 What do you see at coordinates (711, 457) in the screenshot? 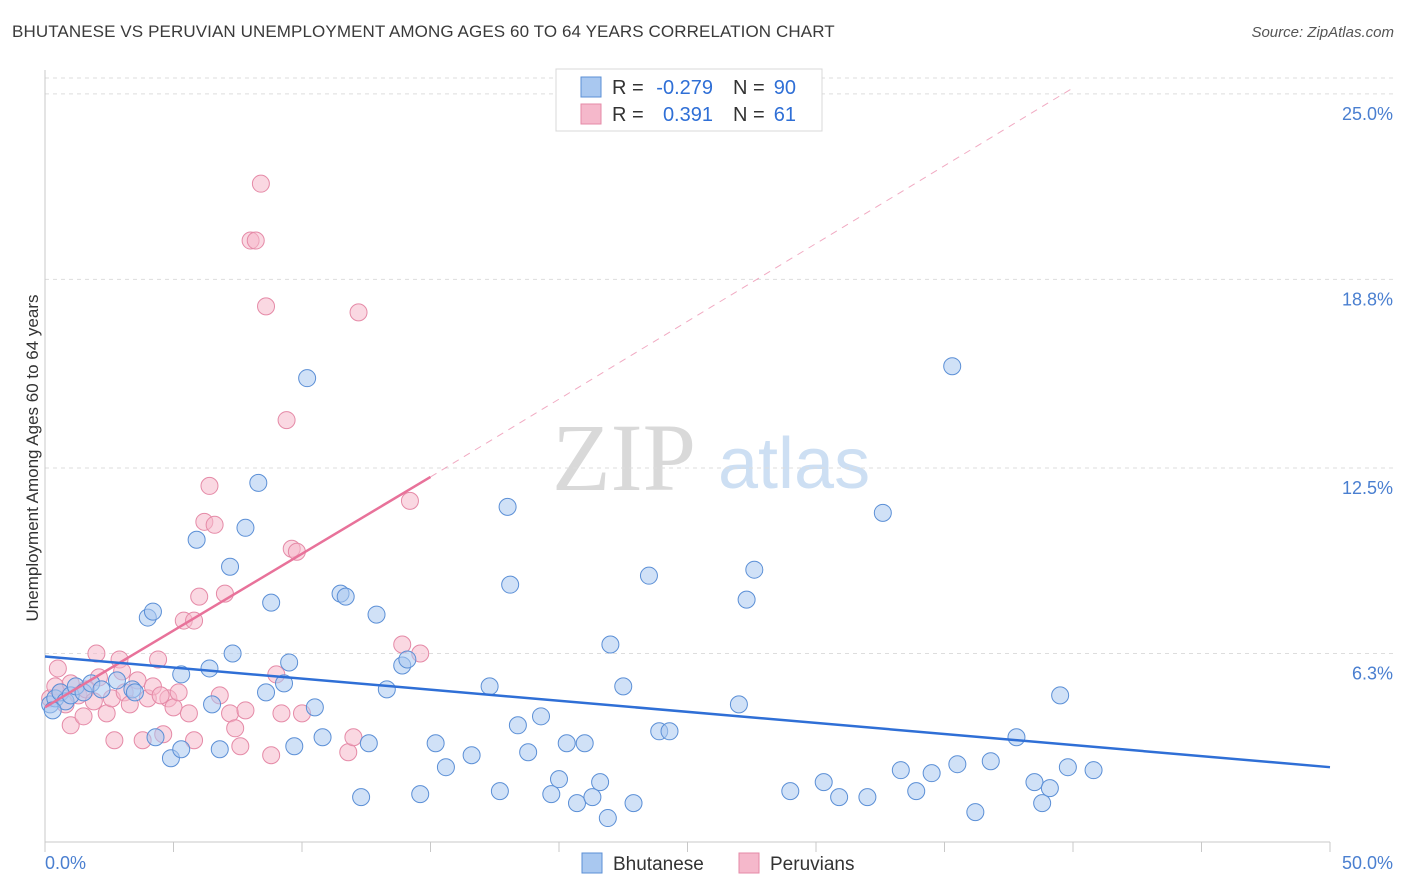
I see `watermark: ZIP atlas` at bounding box center [711, 457].